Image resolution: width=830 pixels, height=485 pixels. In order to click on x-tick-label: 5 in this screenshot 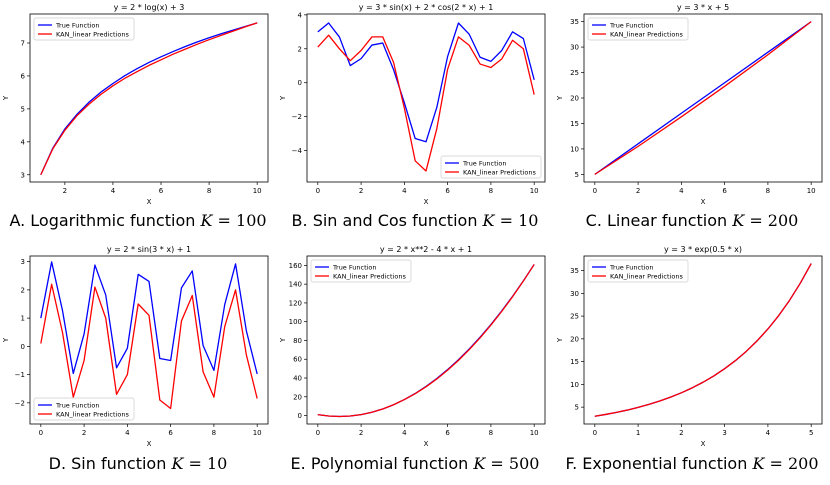, I will do `click(811, 433)`.